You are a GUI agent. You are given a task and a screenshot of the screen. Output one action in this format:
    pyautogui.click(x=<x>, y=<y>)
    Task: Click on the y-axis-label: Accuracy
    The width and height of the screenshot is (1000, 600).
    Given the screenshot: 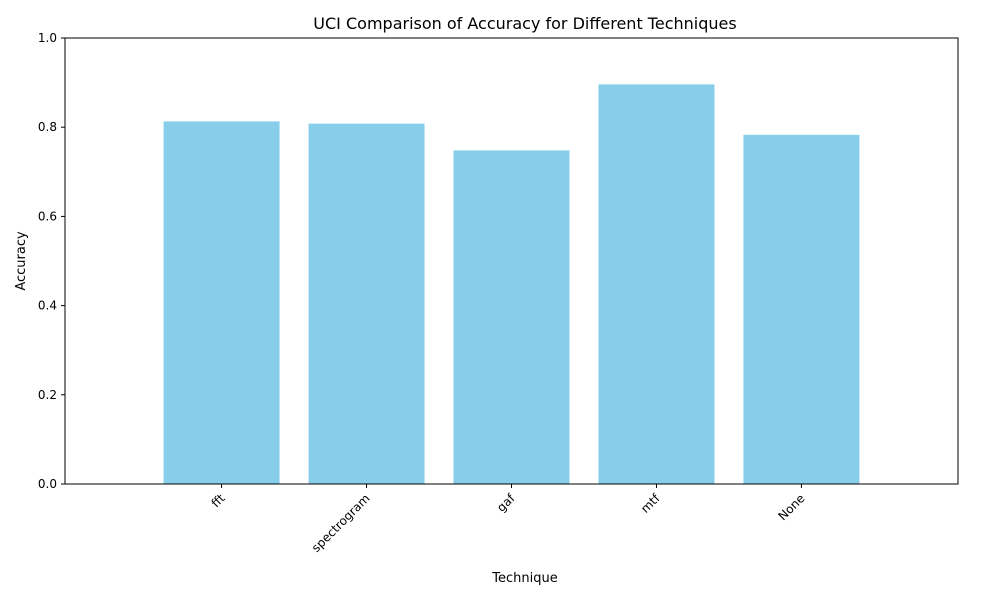 What is the action you would take?
    pyautogui.click(x=21, y=261)
    